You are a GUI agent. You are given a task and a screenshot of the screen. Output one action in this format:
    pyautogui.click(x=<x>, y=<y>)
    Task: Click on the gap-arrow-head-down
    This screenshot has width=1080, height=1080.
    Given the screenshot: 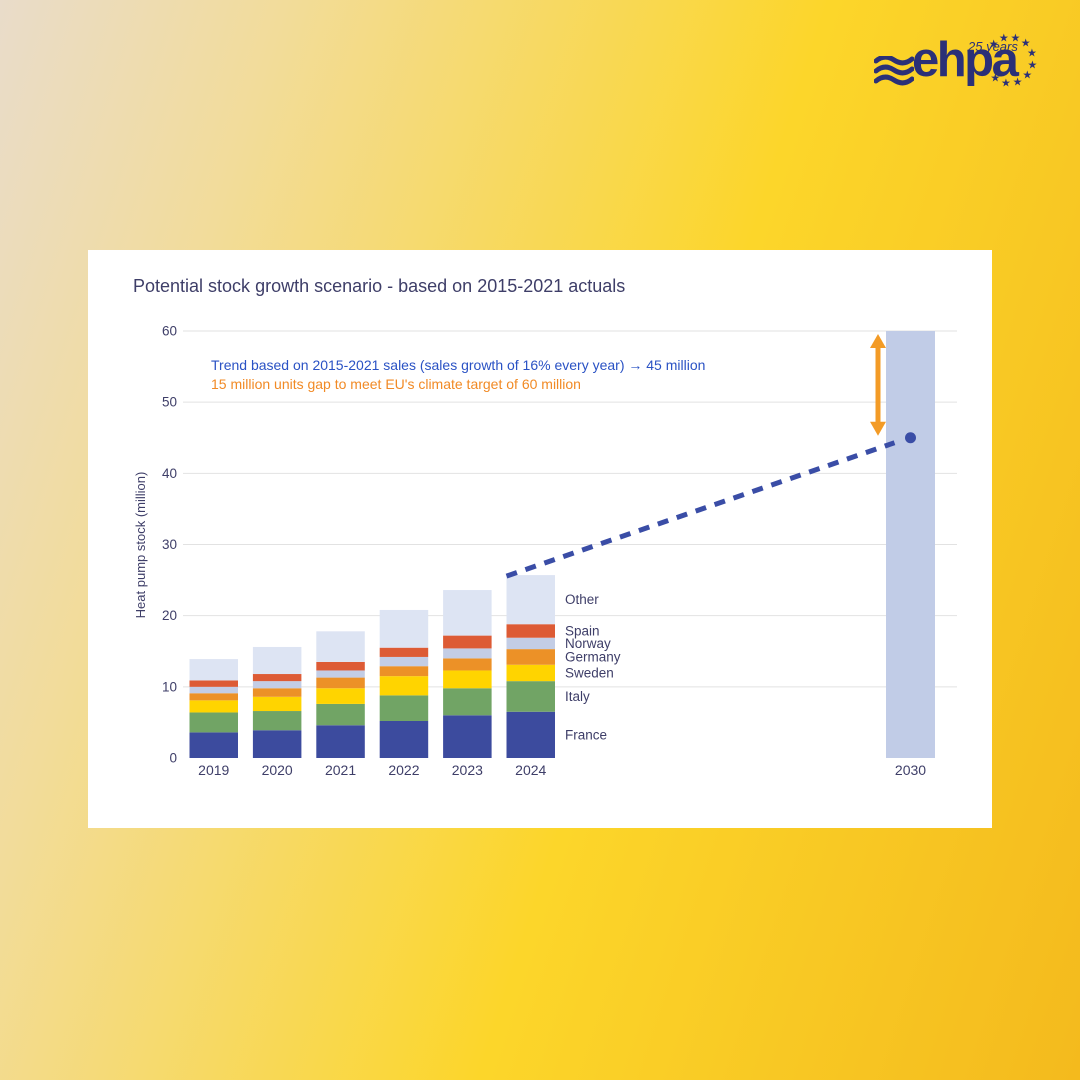 What is the action you would take?
    pyautogui.click(x=878, y=428)
    